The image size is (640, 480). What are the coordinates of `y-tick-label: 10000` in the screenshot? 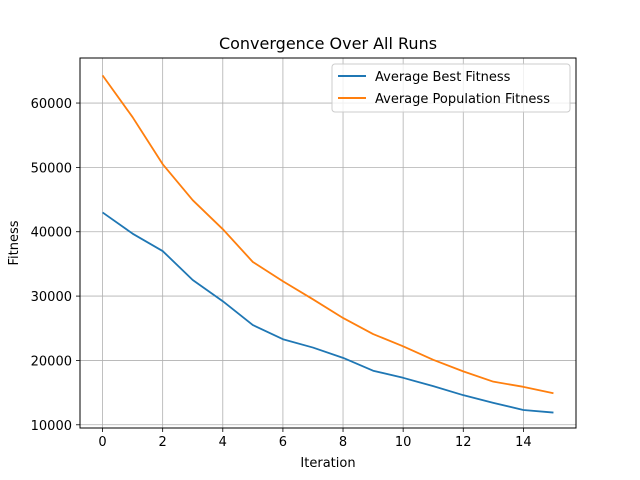 It's located at (51, 426).